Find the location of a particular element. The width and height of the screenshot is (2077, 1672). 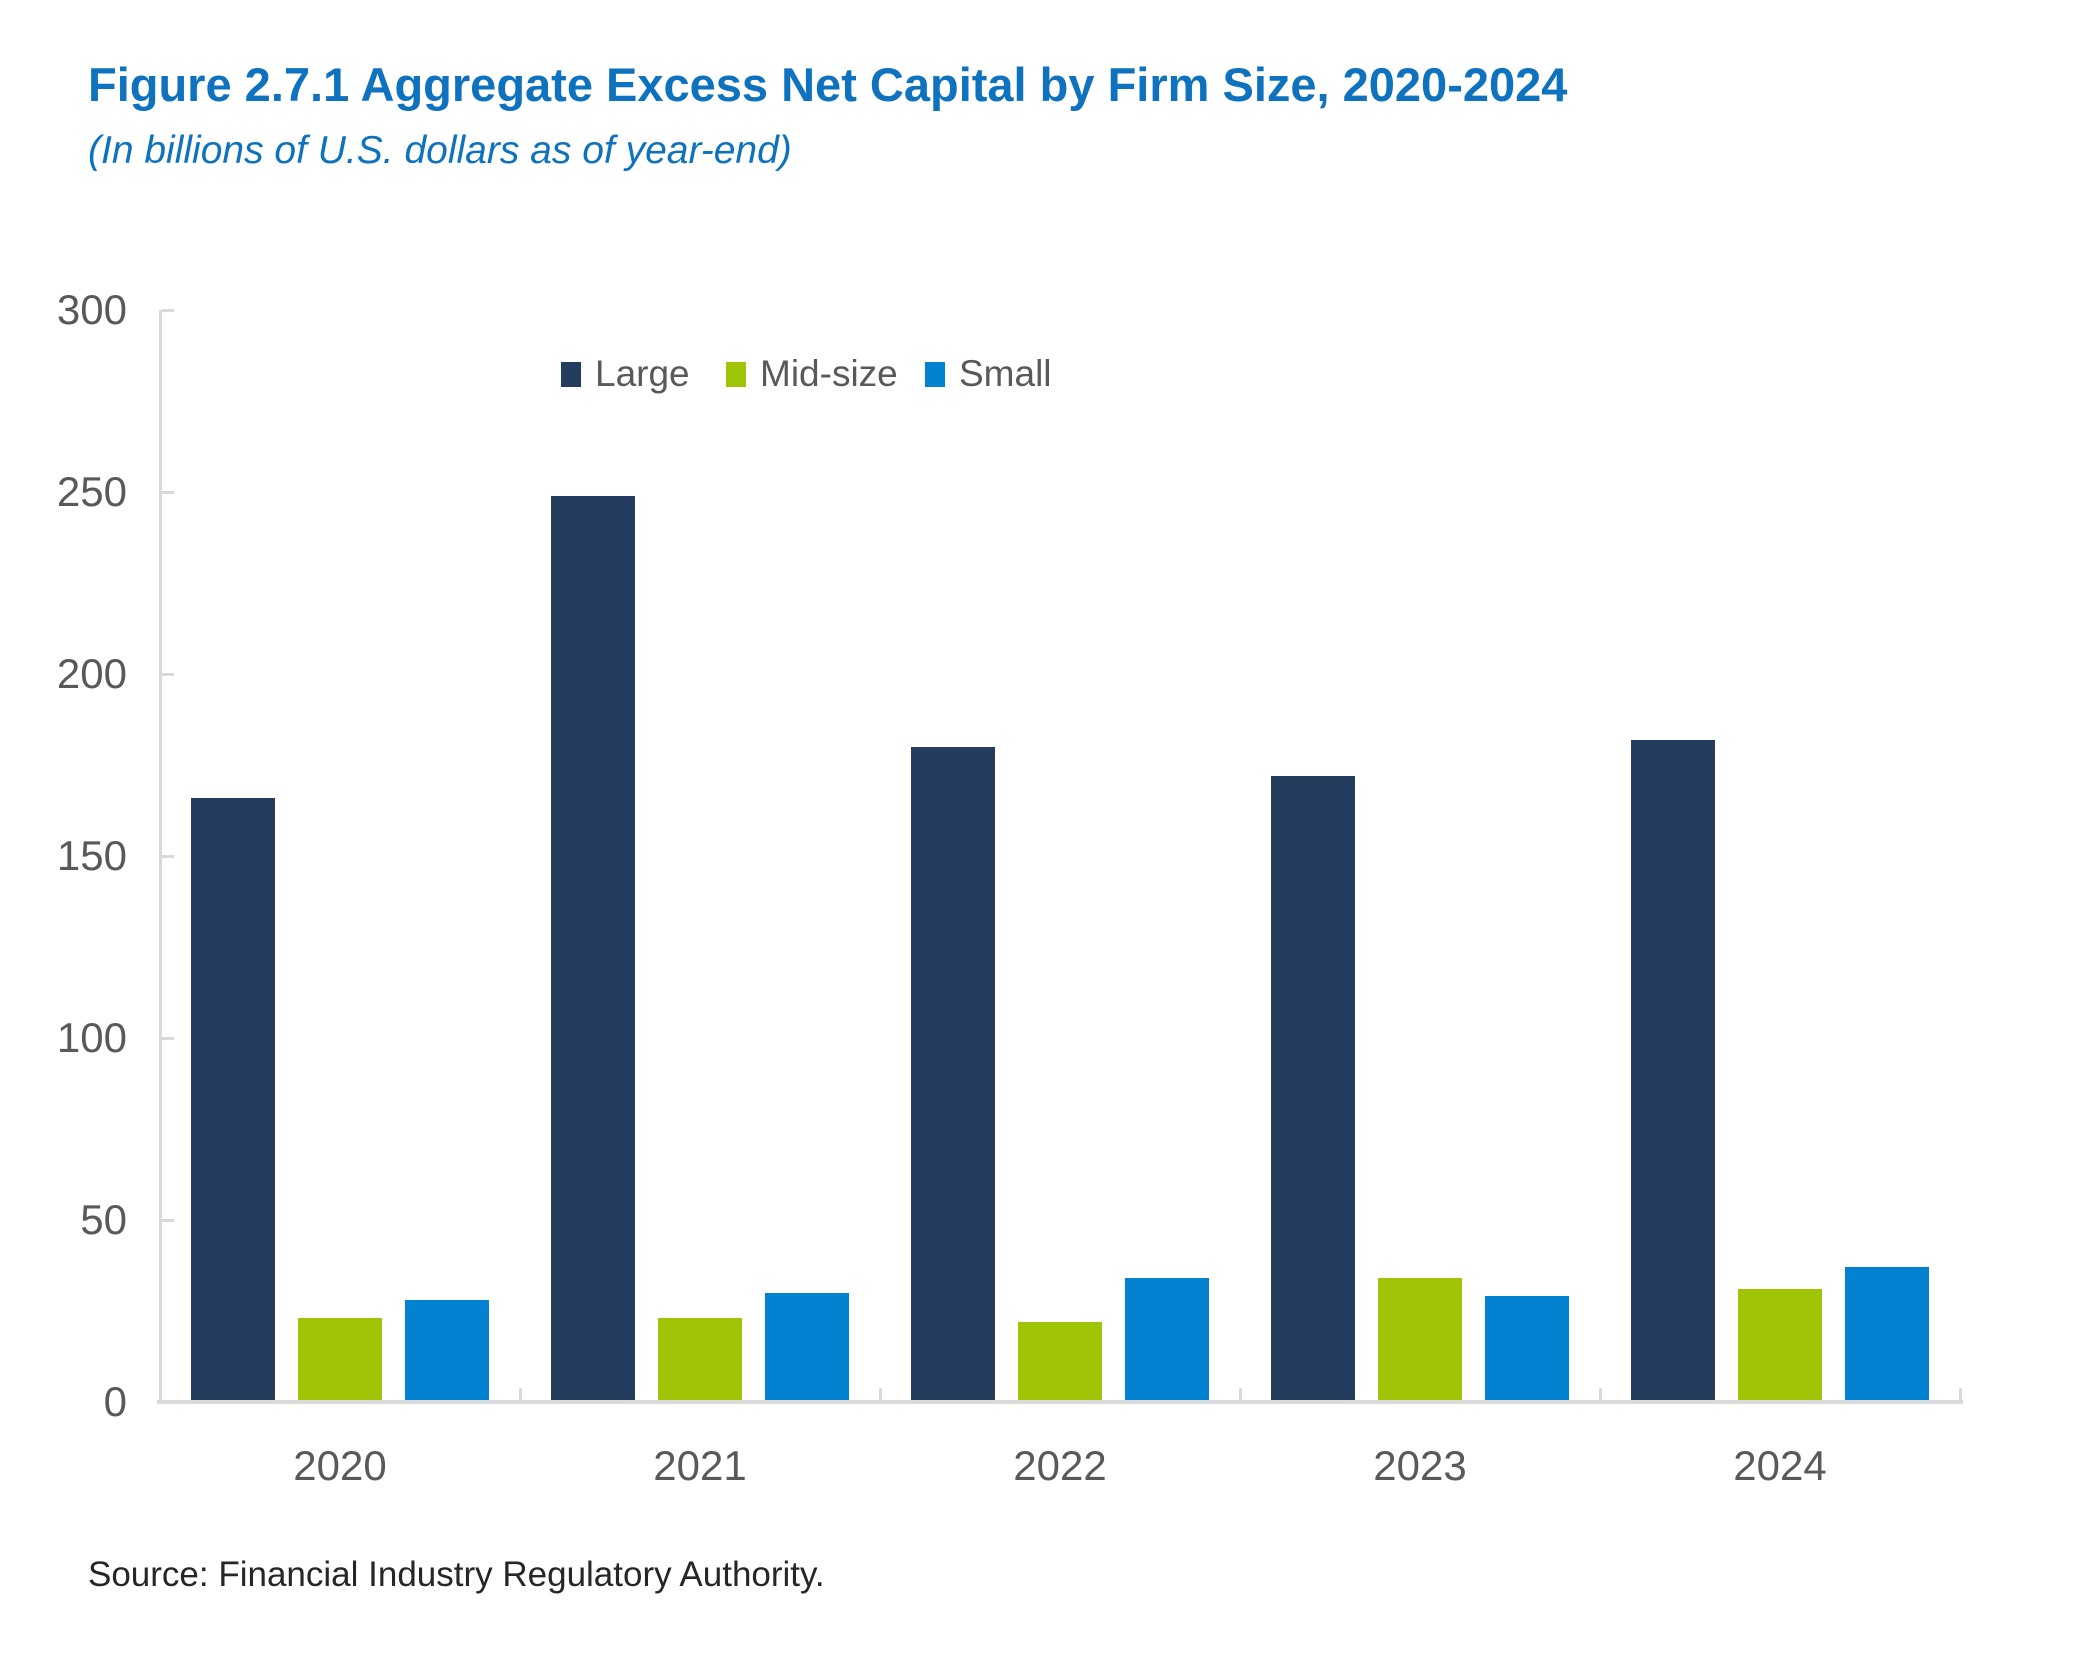

legend-swatch-small is located at coordinates (935, 374).